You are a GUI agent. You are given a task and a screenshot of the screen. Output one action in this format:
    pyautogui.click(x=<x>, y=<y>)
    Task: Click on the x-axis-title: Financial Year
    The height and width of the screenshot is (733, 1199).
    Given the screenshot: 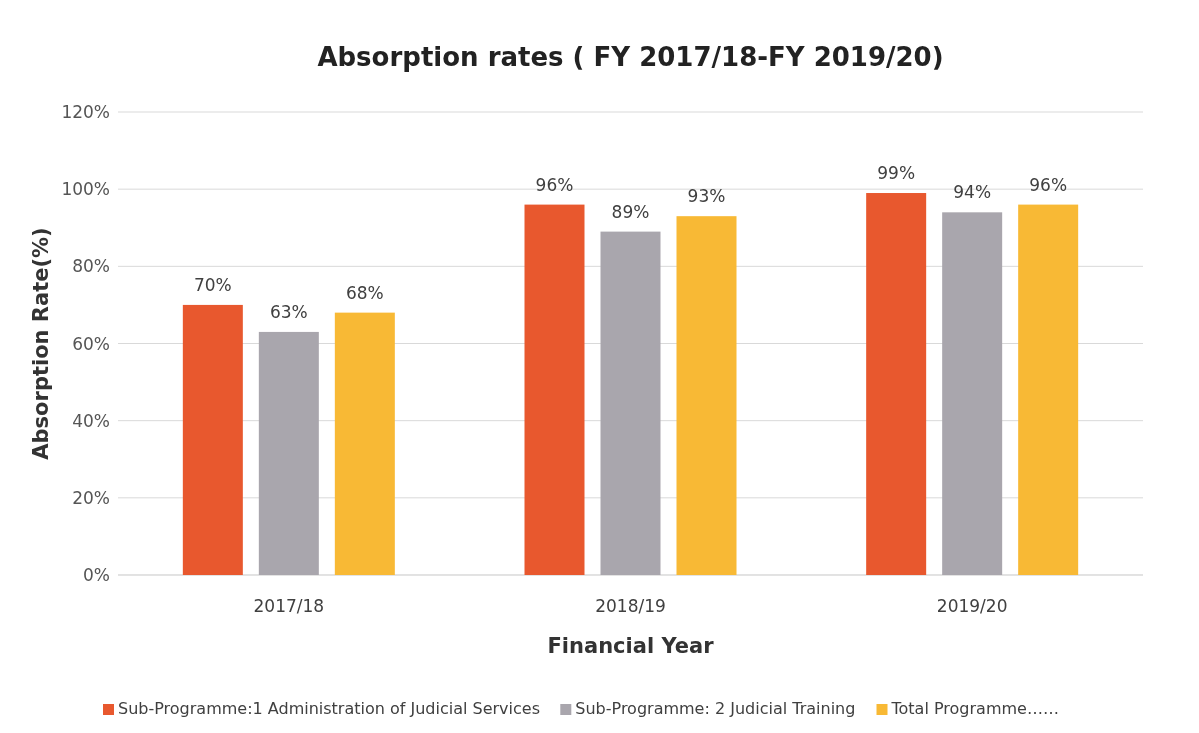 What is the action you would take?
    pyautogui.click(x=631, y=646)
    